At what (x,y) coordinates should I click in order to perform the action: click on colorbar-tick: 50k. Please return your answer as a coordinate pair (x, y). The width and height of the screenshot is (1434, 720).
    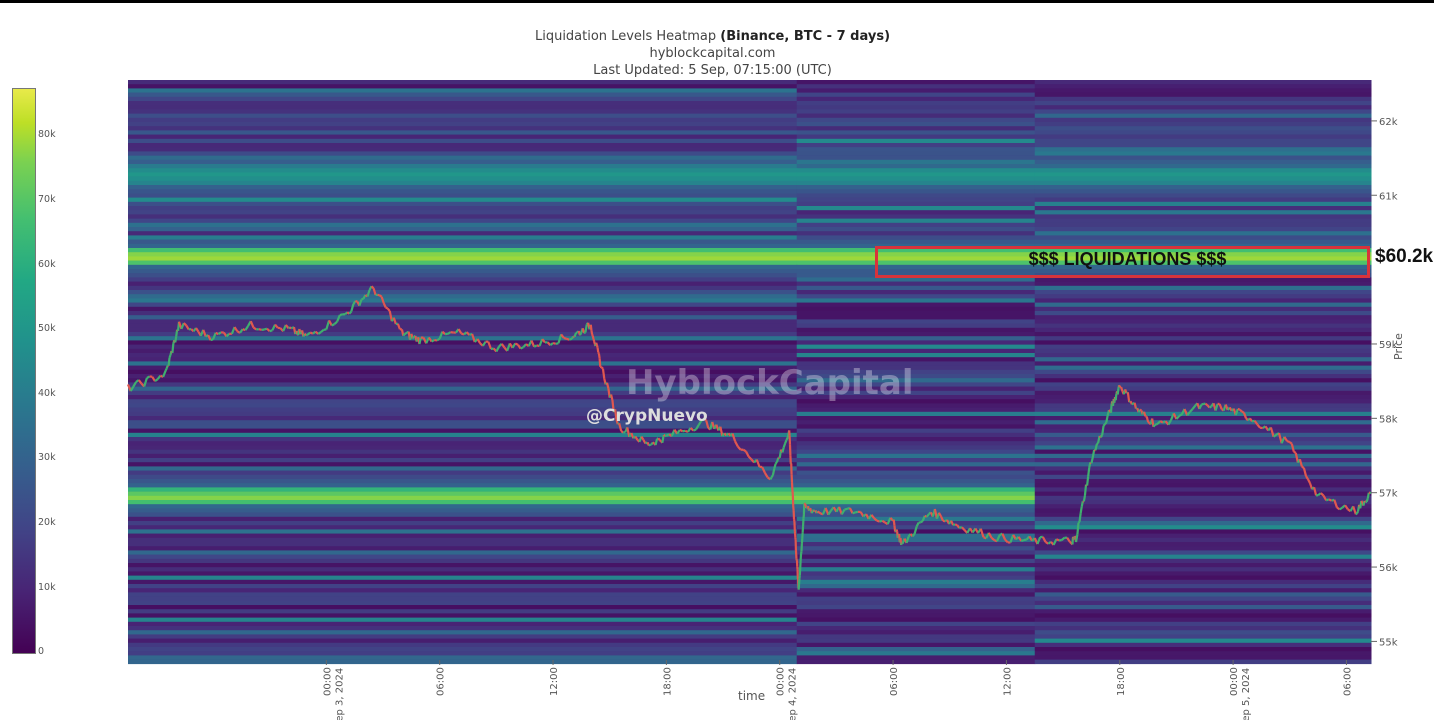
    Looking at the image, I should click on (47, 328).